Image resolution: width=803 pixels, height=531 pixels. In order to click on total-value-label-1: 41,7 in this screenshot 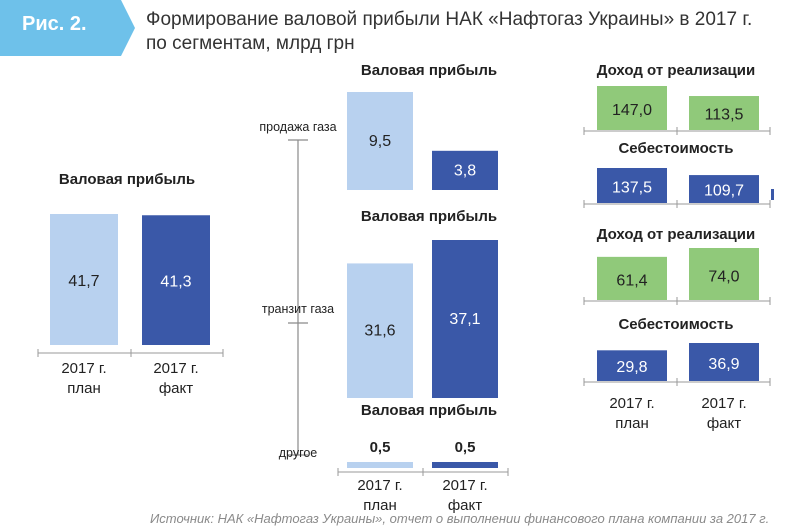, I will do `click(83, 281)`.